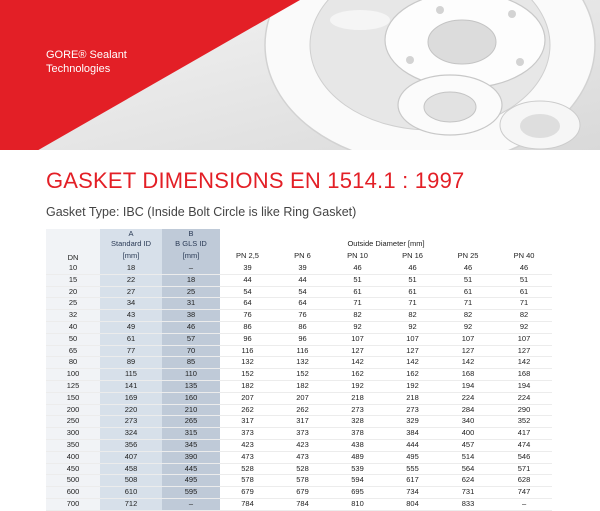 The width and height of the screenshot is (600, 511). Describe the element at coordinates (131, 386) in the screenshot. I see `cell-standard-id: 141` at that location.